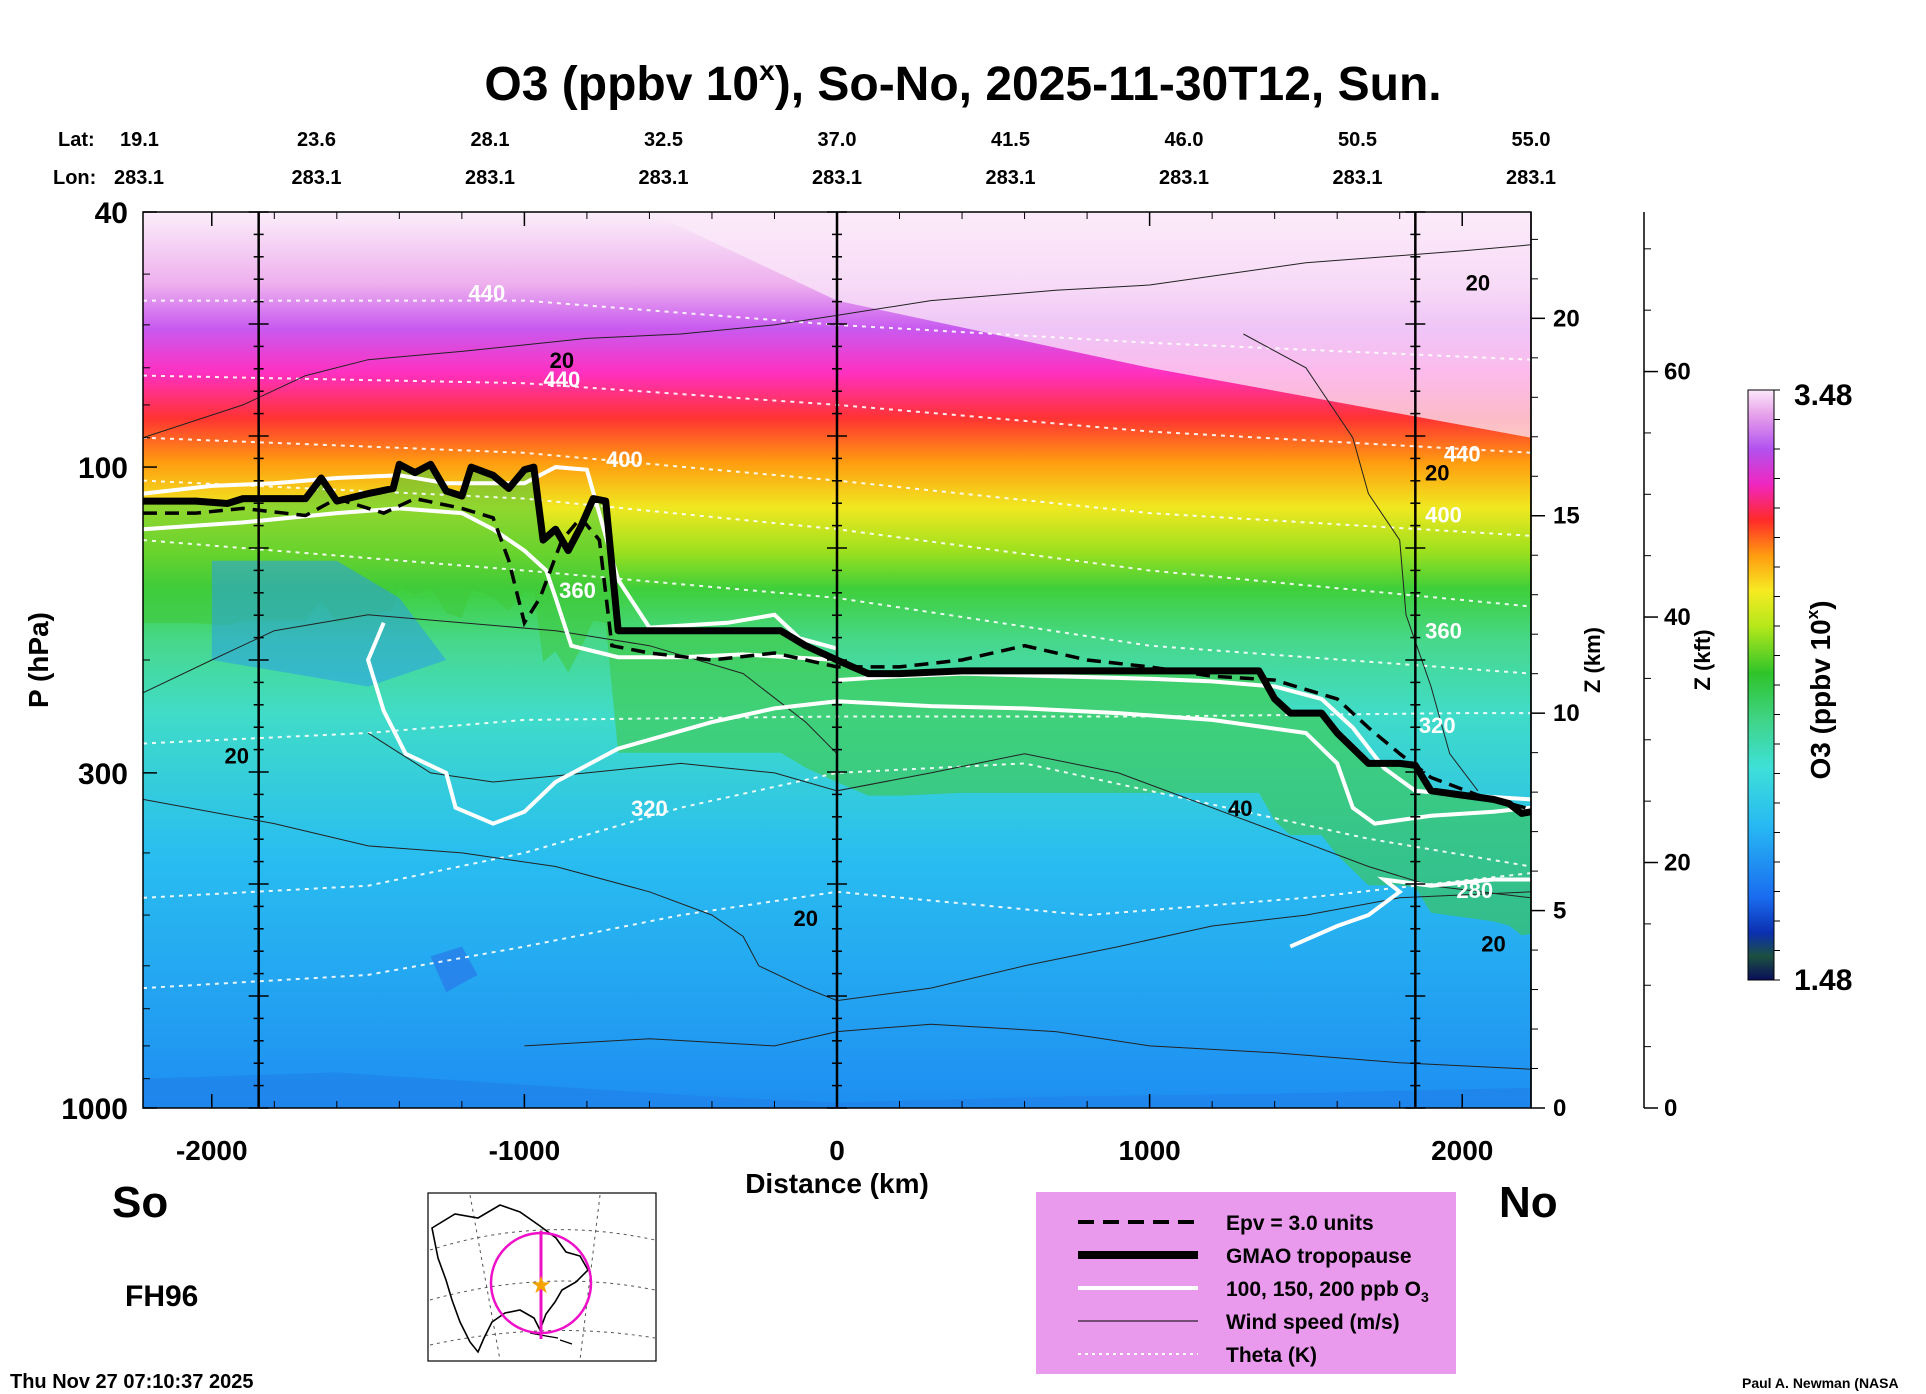 Image resolution: width=1926 pixels, height=1394 pixels. What do you see at coordinates (1670, 1108) in the screenshot?
I see `z-kft-tick-label: 0` at bounding box center [1670, 1108].